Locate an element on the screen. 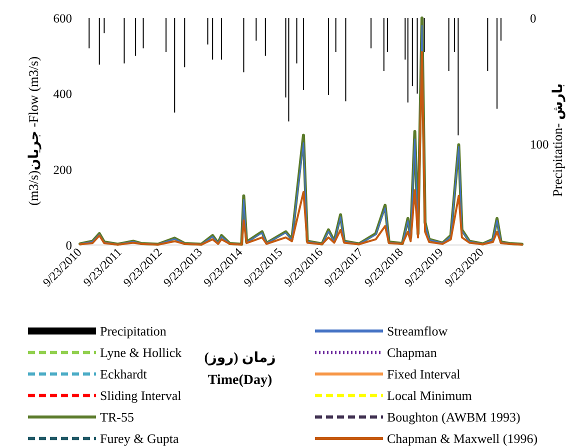  legend-label: Boughton (AWBM 1993) is located at coordinates (453, 417).